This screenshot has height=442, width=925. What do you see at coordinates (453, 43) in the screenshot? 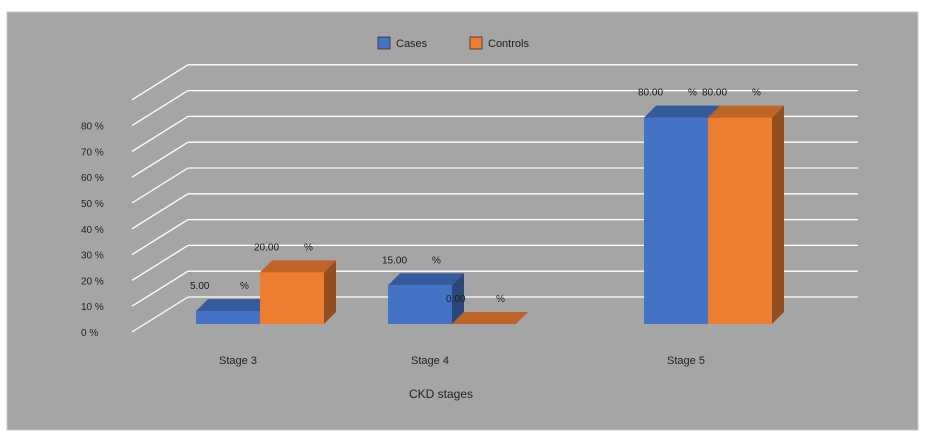
I see `legend: Cases Controls` at bounding box center [453, 43].